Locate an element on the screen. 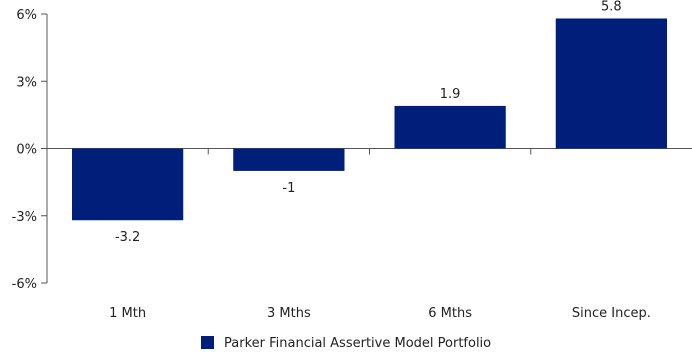 Image resolution: width=692 pixels, height=358 pixels. legend-swatch is located at coordinates (207, 342).